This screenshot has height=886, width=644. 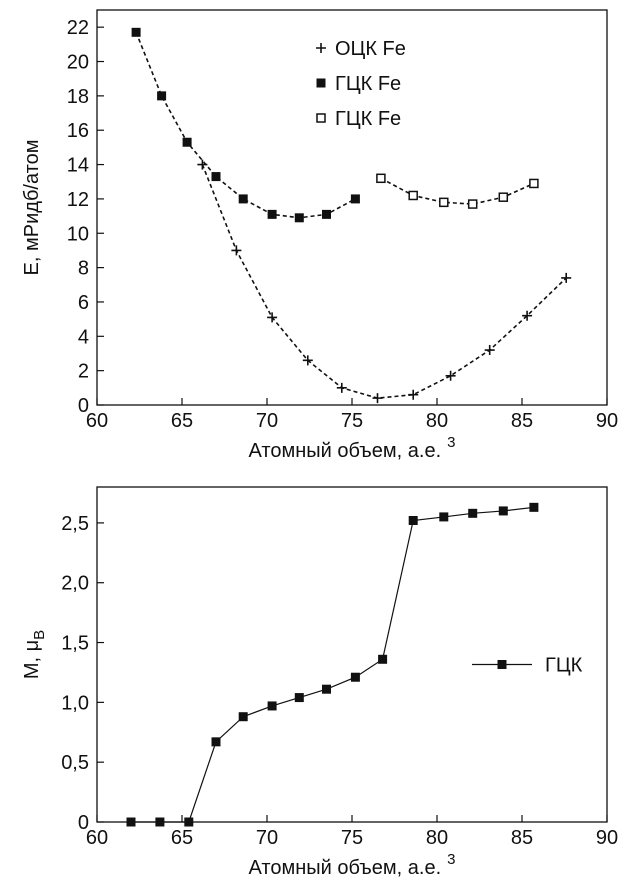 What do you see at coordinates (83, 303) in the screenshot?
I see `y-tick-label: 6` at bounding box center [83, 303].